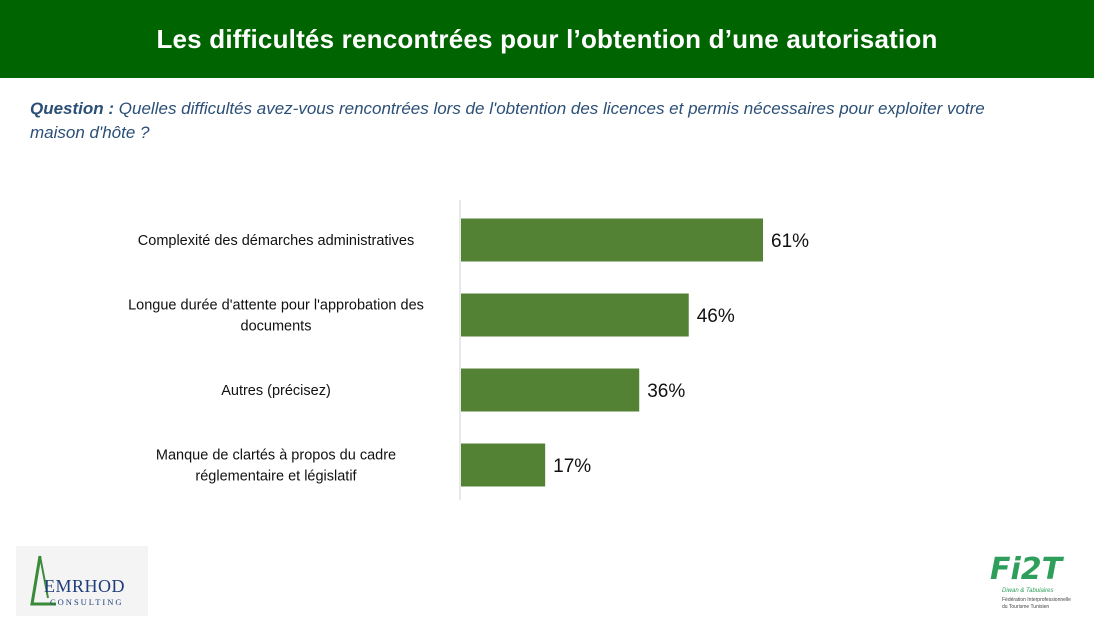 The height and width of the screenshot is (618, 1094). What do you see at coordinates (276, 327) in the screenshot?
I see `category-label-line: documents` at bounding box center [276, 327].